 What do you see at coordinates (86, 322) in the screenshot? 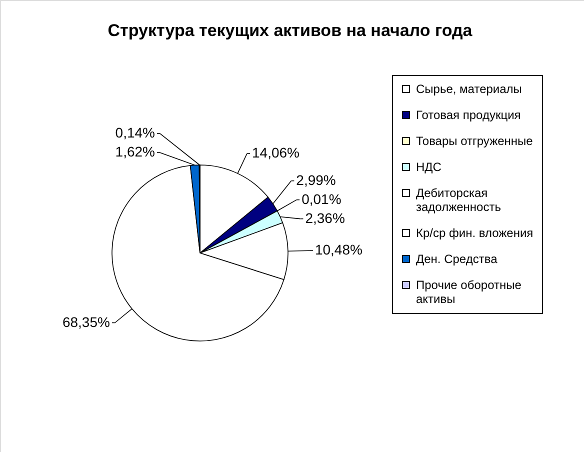
I see `data-label: 68,35%` at bounding box center [86, 322].